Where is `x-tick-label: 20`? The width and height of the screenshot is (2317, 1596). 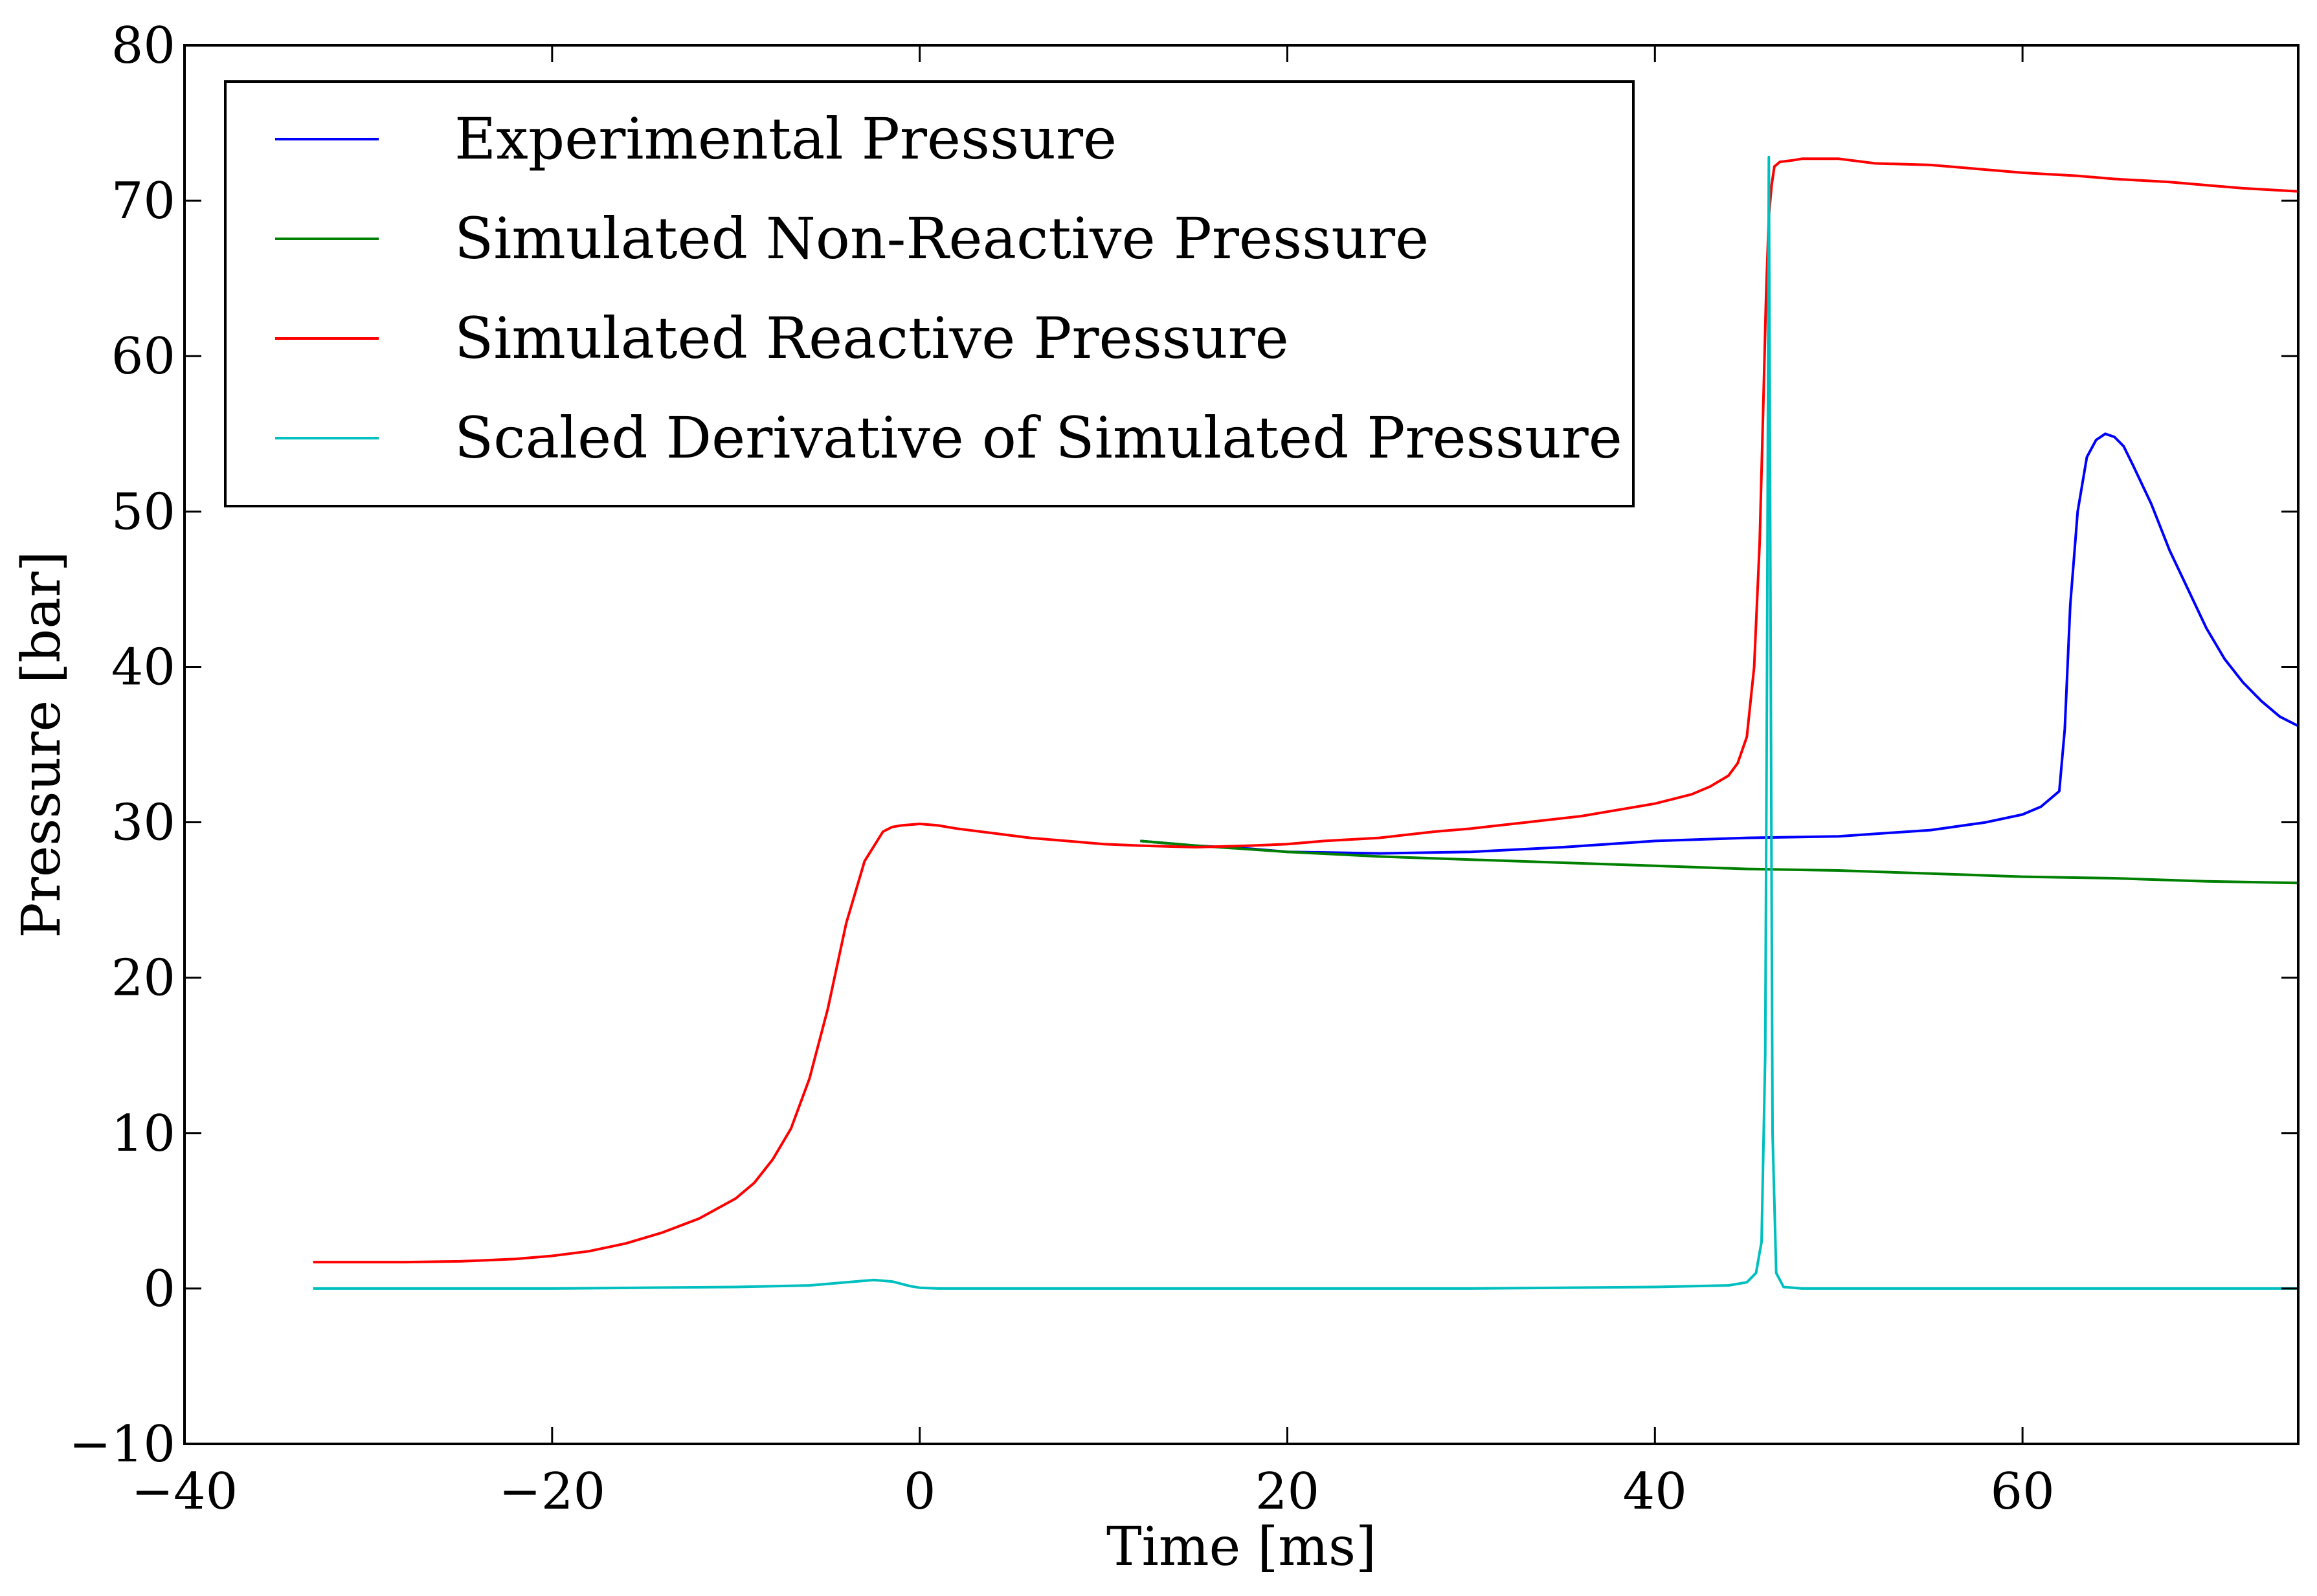
x-tick-label: 20 is located at coordinates (1287, 1492).